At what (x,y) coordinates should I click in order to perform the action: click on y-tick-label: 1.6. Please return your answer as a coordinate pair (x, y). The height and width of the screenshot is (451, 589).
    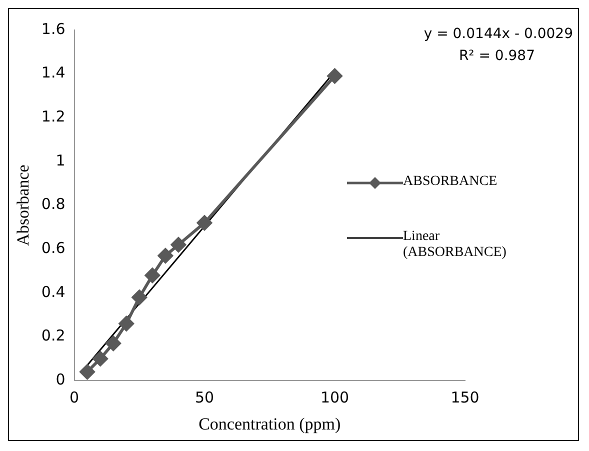
    Looking at the image, I should click on (53, 29).